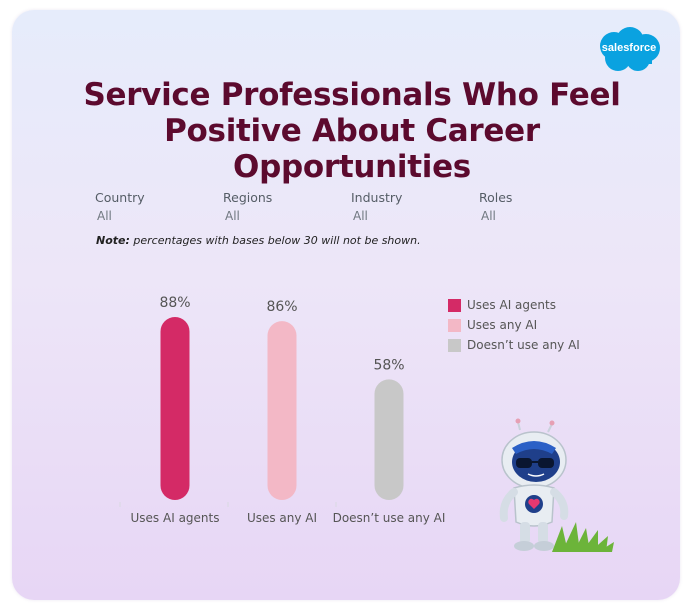 The image size is (685, 609). Describe the element at coordinates (281, 307) in the screenshot. I see `data-label: 86%` at that location.